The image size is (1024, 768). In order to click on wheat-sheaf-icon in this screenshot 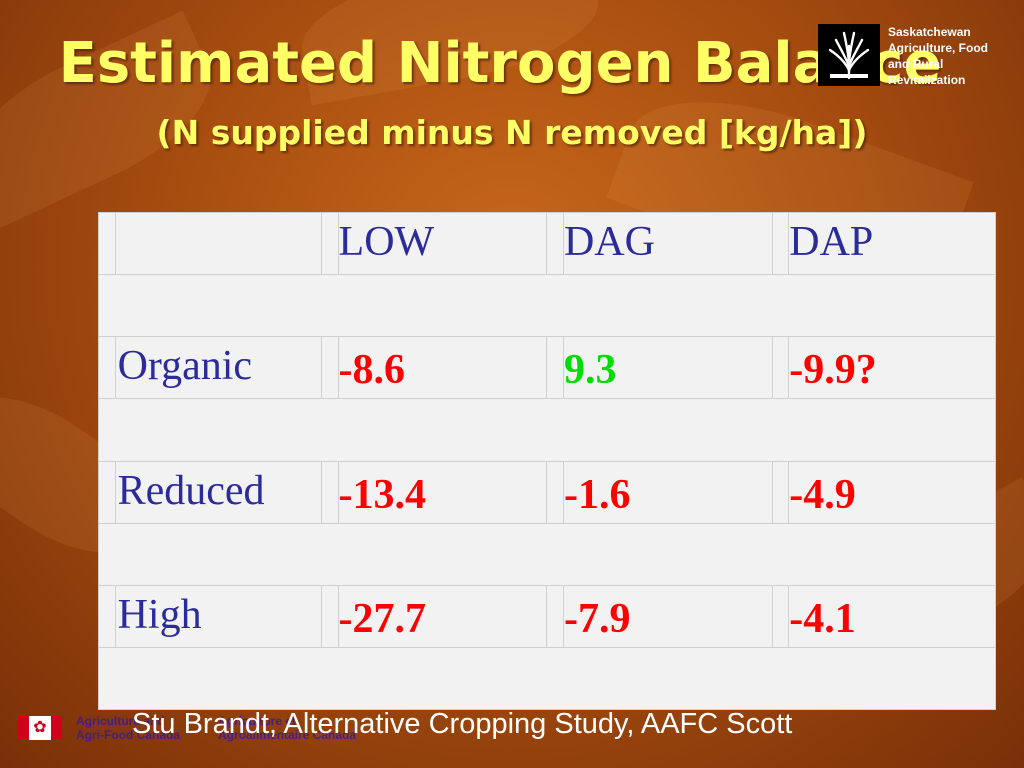, I will do `click(849, 55)`.